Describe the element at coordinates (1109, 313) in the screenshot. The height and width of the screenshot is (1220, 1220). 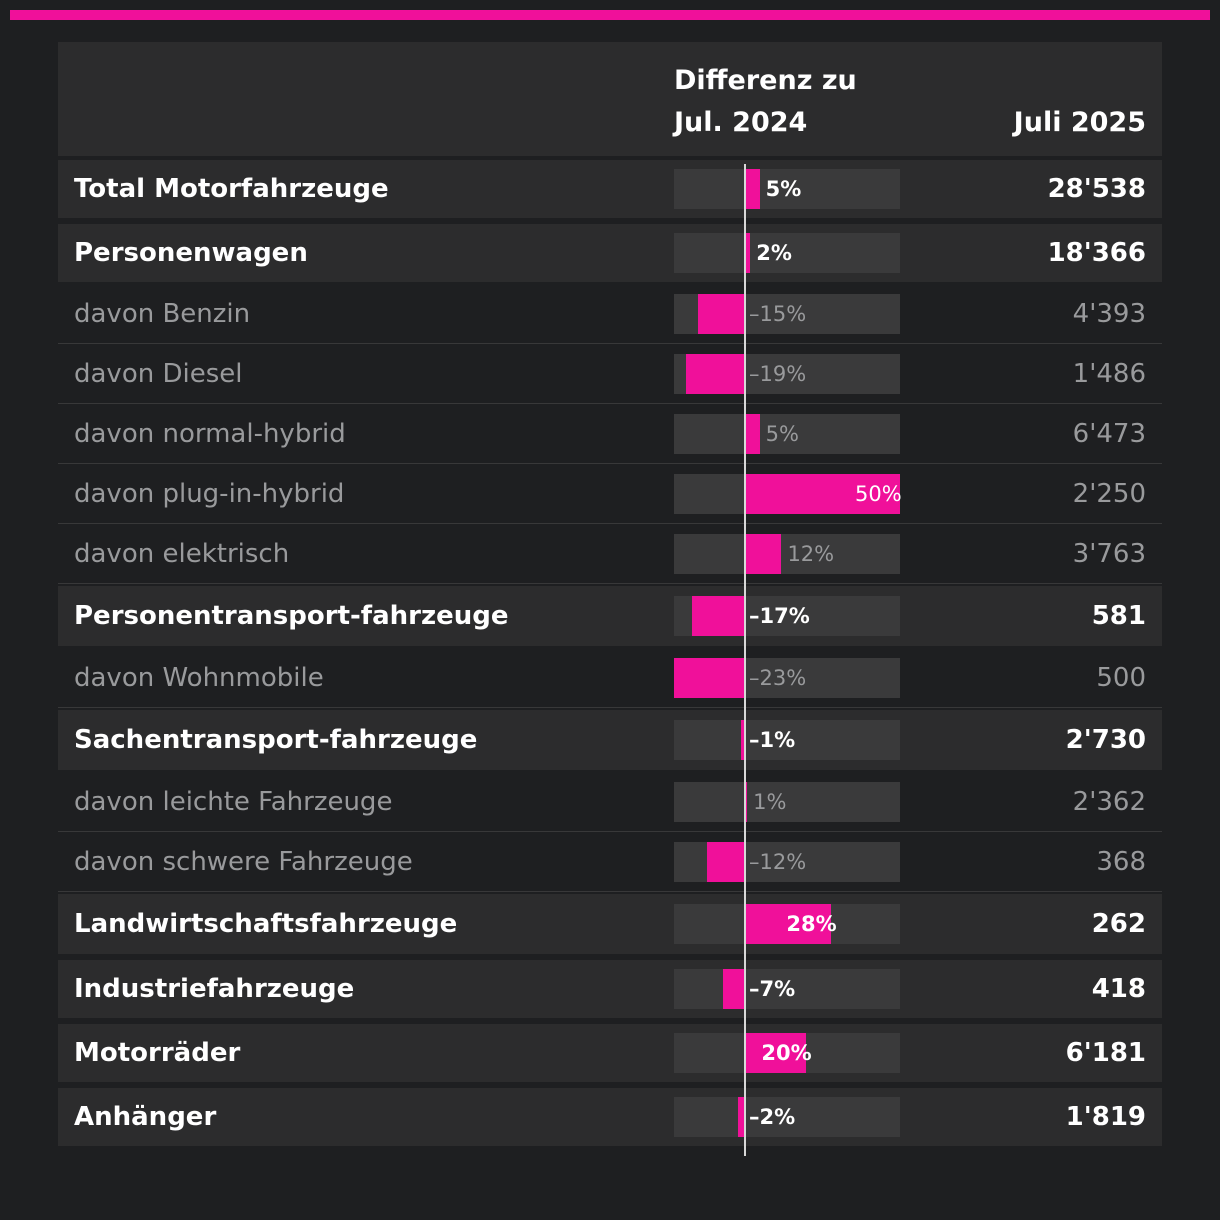
I see `row-value: 4'393` at that location.